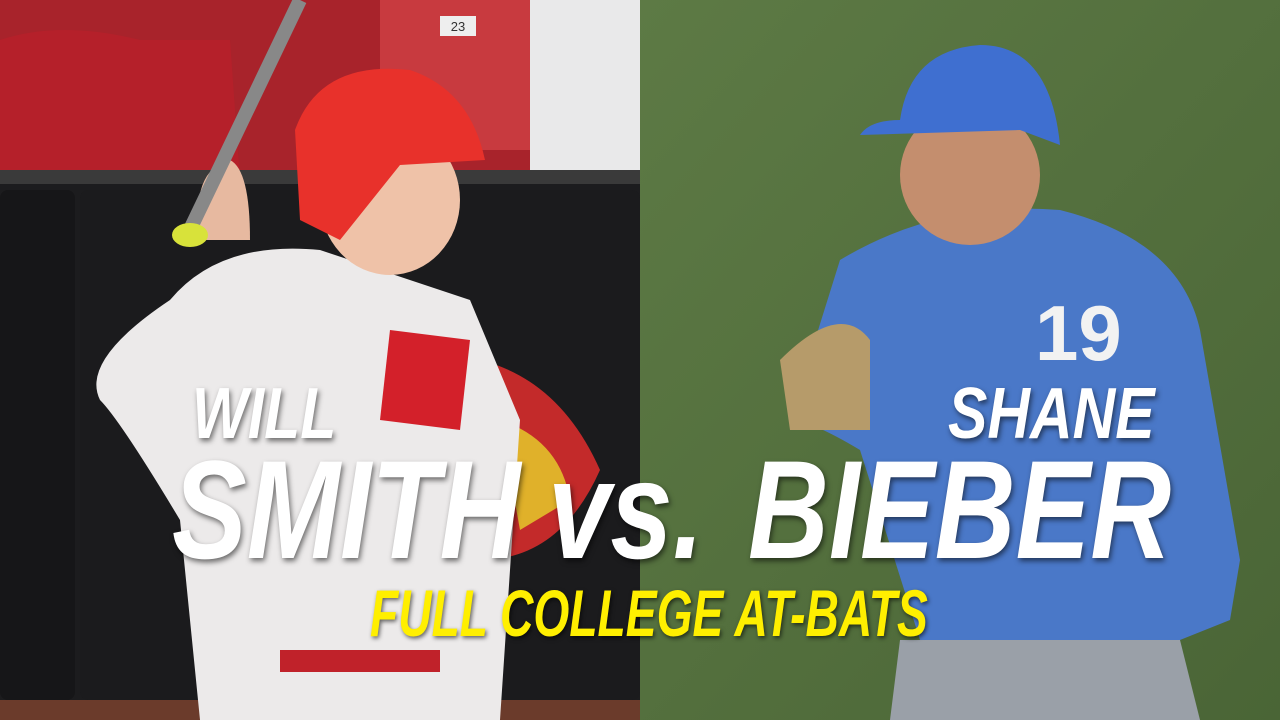 The height and width of the screenshot is (720, 1280). What do you see at coordinates (458, 26) in the screenshot?
I see `seat-number: 23` at bounding box center [458, 26].